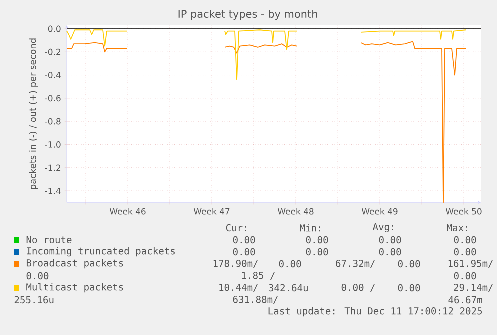  Describe the element at coordinates (474, 288) in the screenshot. I see `text: 29.14m/` at that location.